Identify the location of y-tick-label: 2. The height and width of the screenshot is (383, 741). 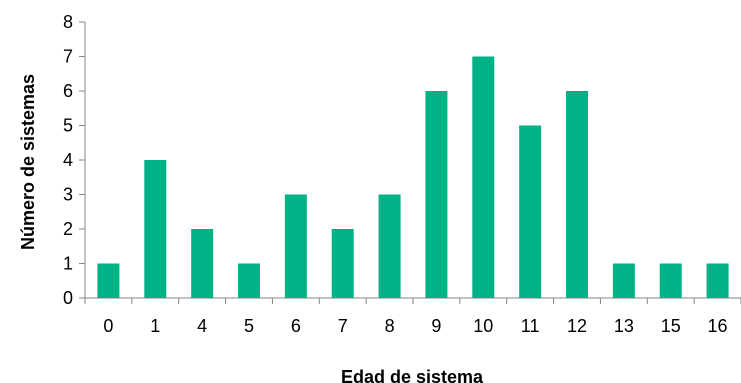
(68, 229).